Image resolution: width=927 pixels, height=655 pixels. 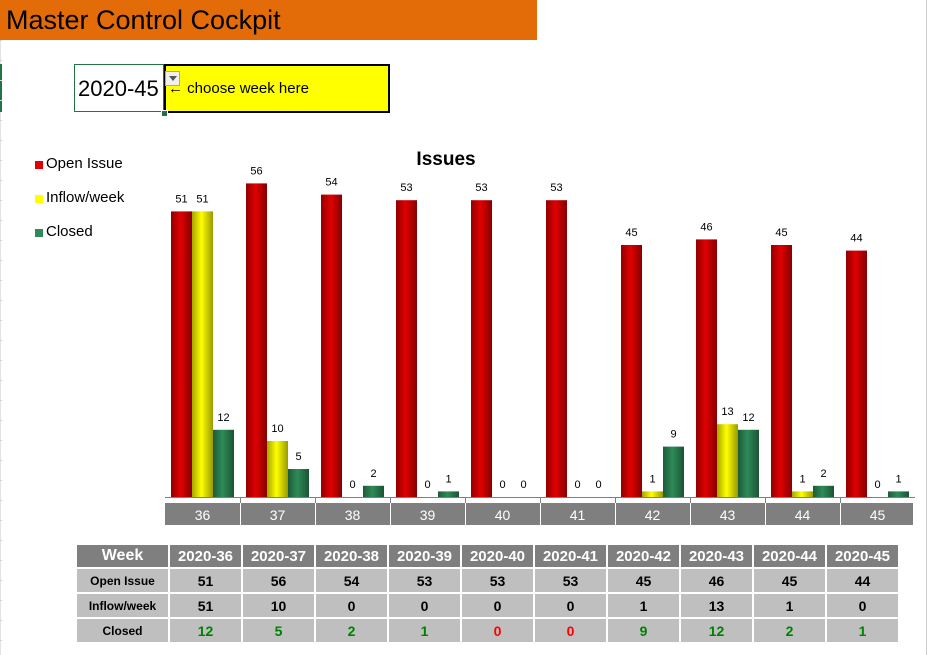 I want to click on x-tick-label: 42, so click(x=653, y=515).